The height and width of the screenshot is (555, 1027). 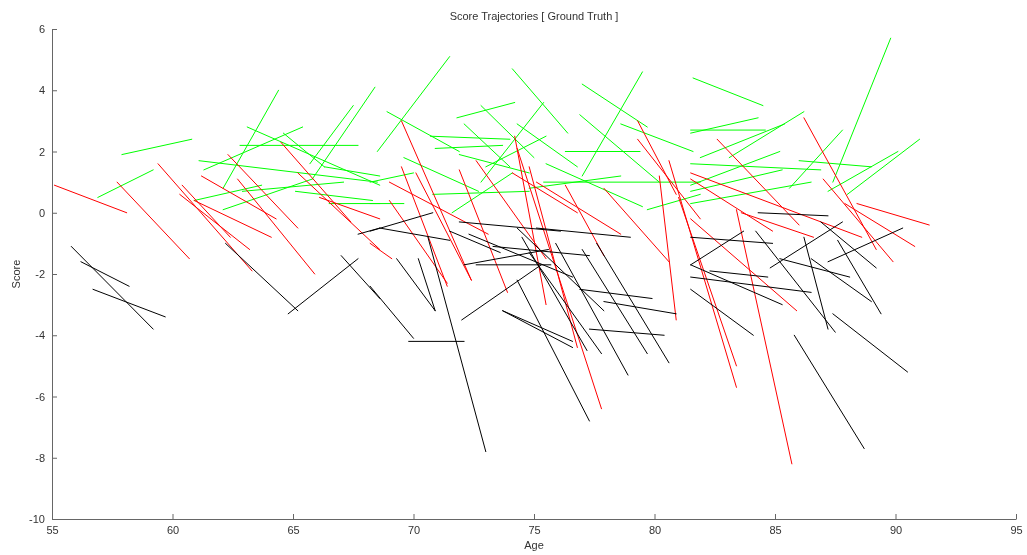 What do you see at coordinates (655, 529) in the screenshot?
I see `x-tick-label: 80` at bounding box center [655, 529].